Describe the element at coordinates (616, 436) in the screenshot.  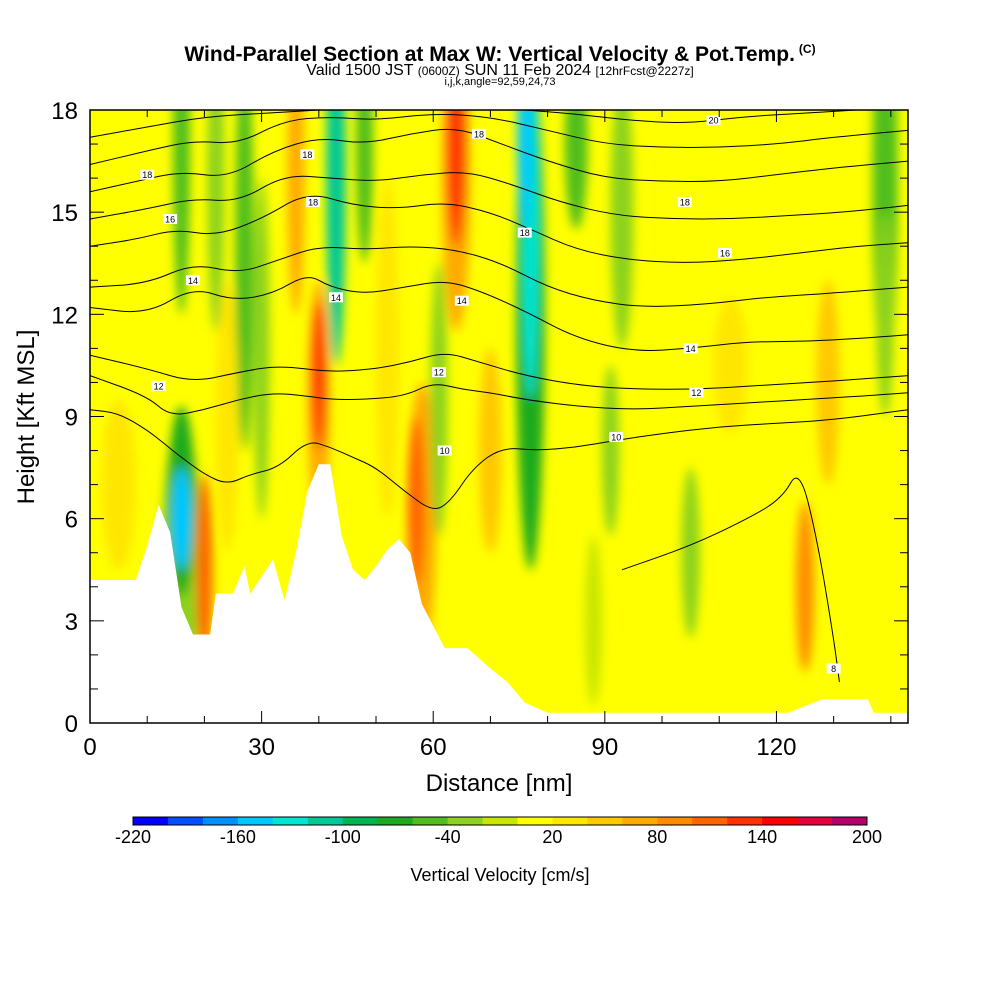
I see `contour-label-16: 10` at that location.